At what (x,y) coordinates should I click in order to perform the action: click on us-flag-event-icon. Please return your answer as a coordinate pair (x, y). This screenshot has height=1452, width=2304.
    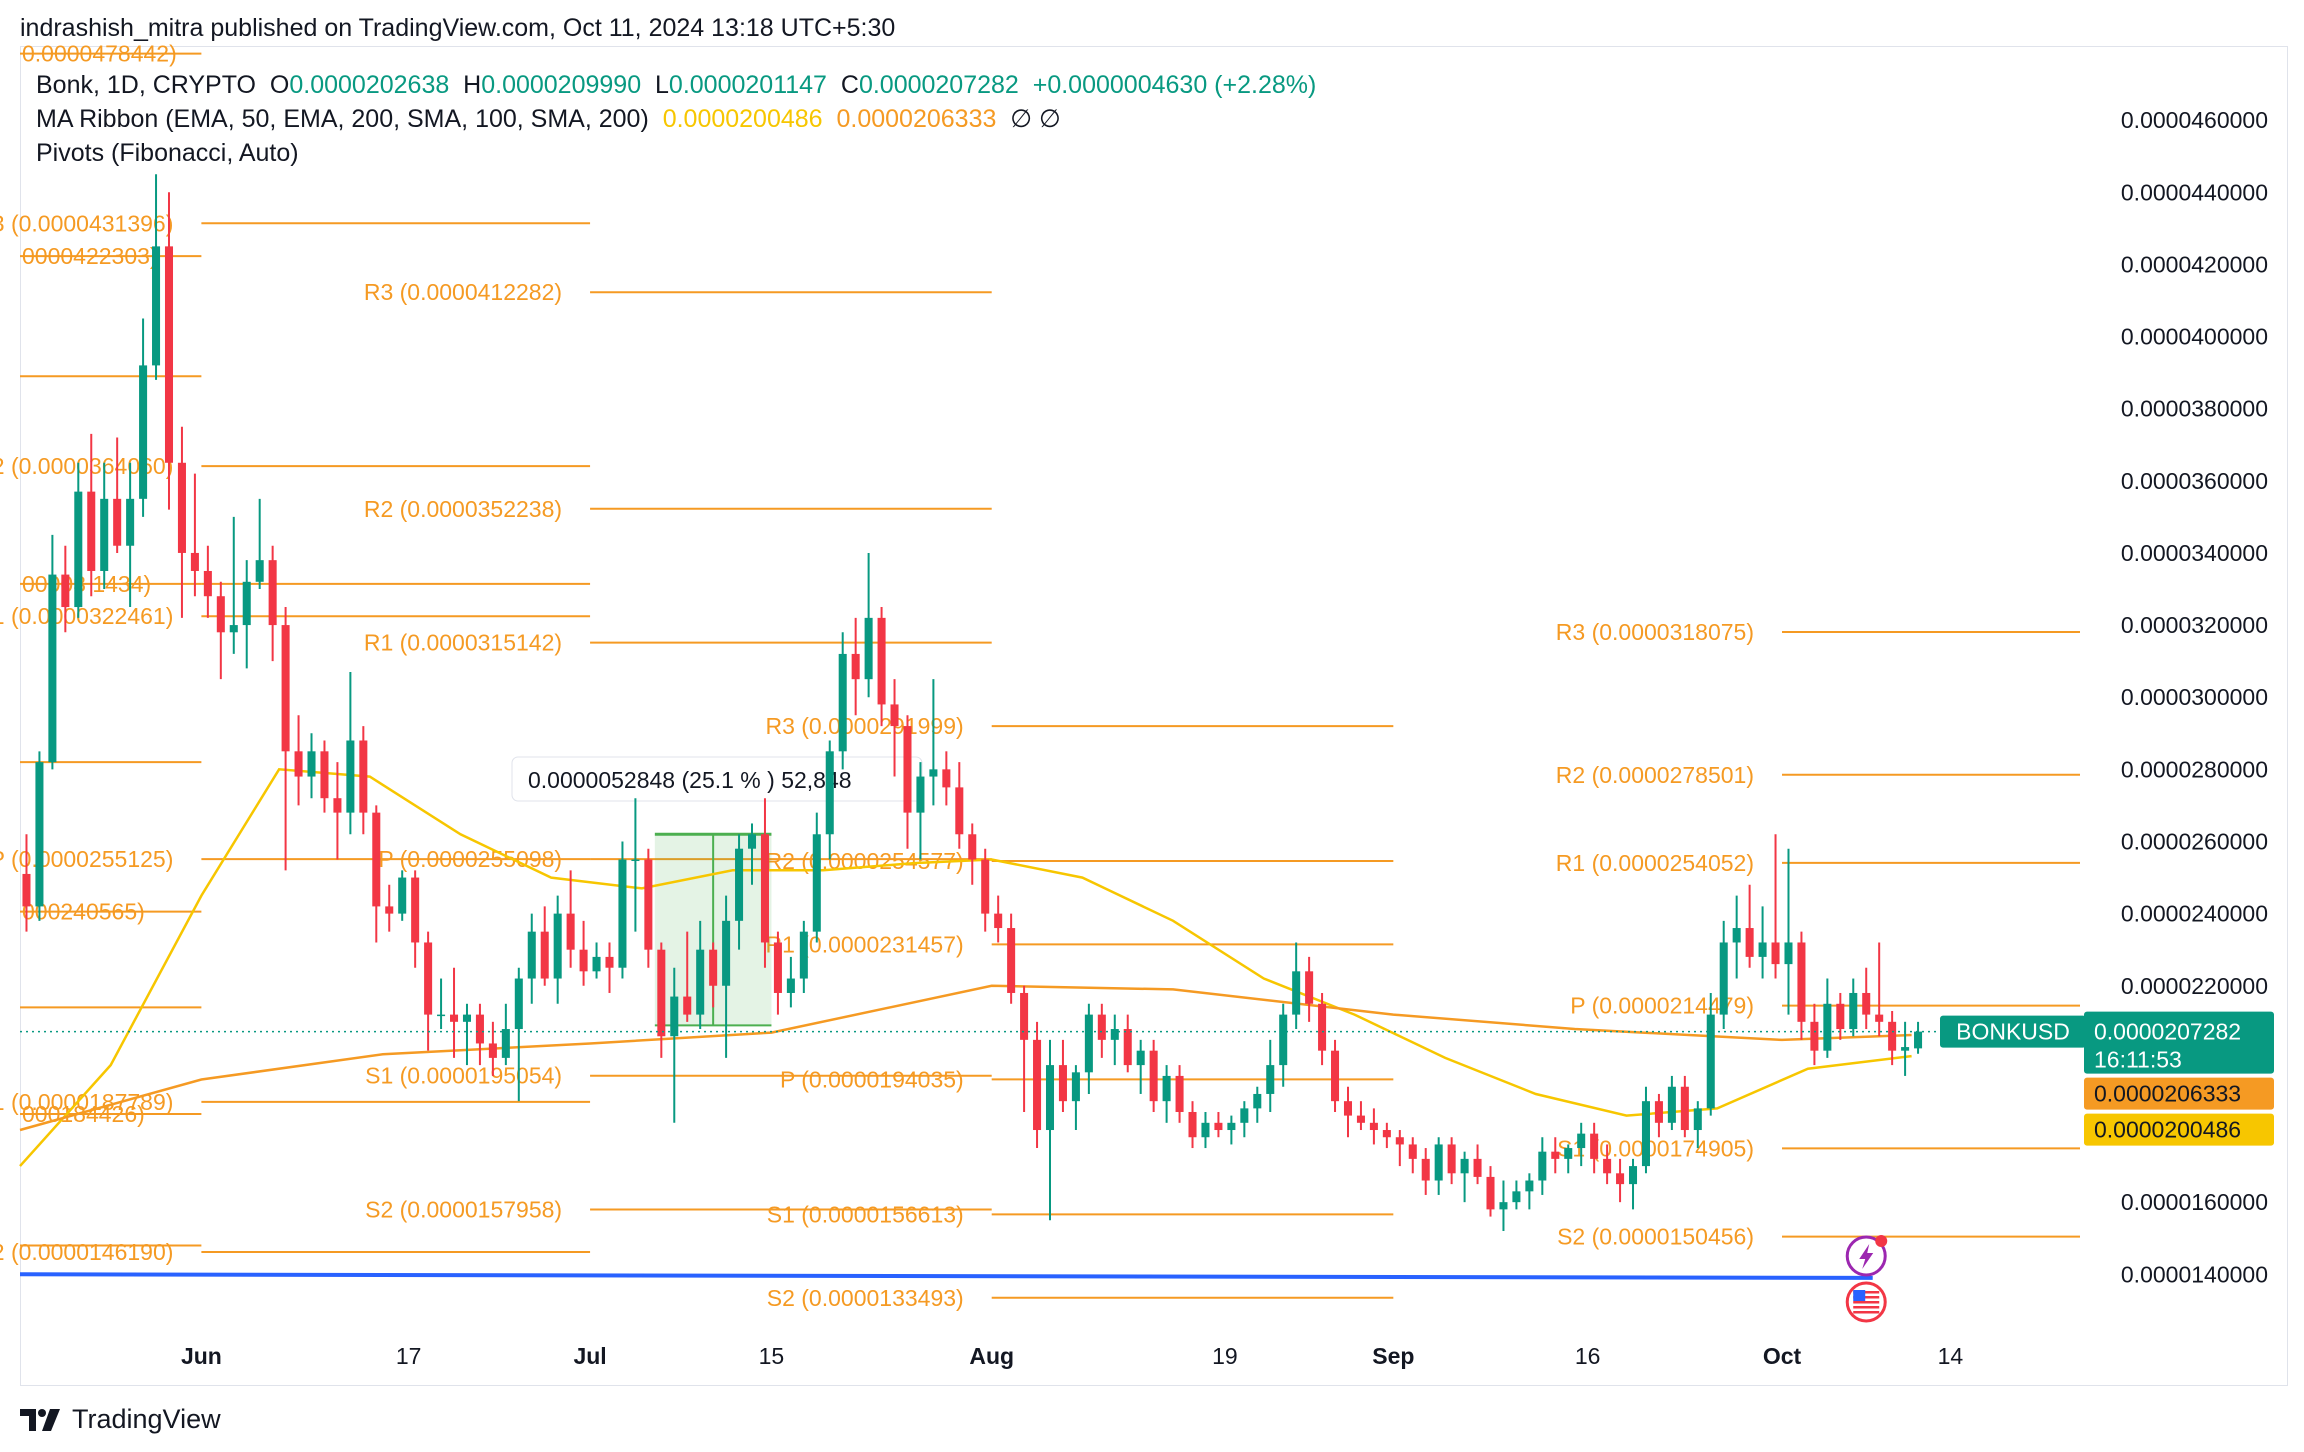
    Looking at the image, I should click on (1866, 1302).